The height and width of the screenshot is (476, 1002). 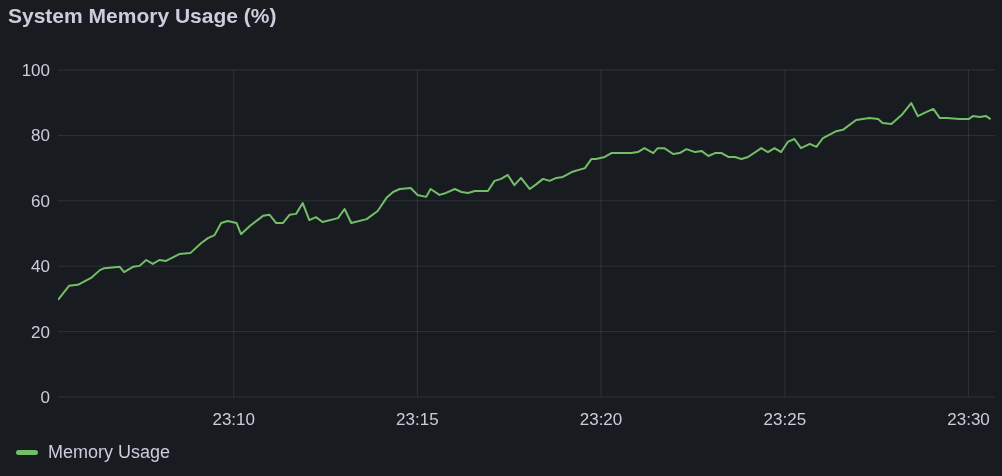 What do you see at coordinates (45, 398) in the screenshot?
I see `y-tick-label: 0` at bounding box center [45, 398].